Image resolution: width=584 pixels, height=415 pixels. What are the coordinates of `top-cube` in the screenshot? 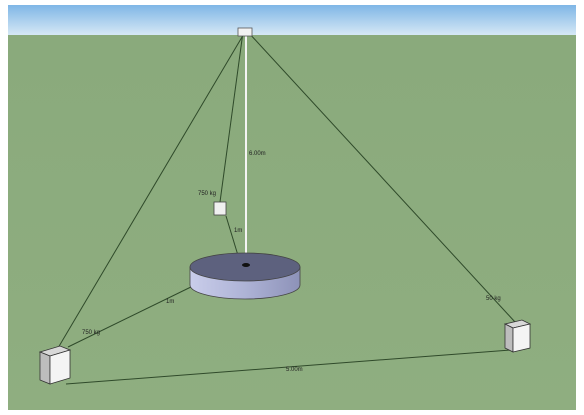 It's located at (220, 208).